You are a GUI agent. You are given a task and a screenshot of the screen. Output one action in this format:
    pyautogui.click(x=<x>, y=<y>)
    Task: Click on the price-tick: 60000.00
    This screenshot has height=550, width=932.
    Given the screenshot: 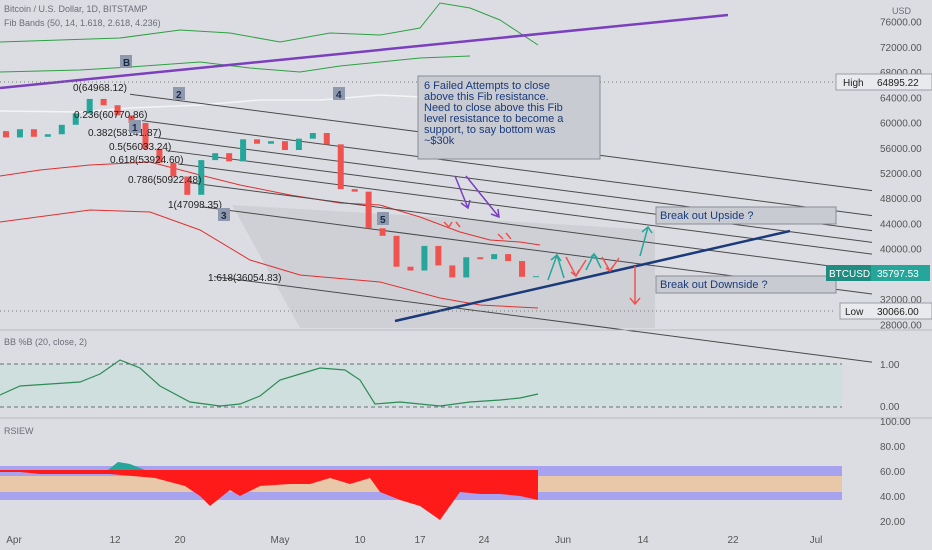 What is the action you would take?
    pyautogui.click(x=901, y=124)
    